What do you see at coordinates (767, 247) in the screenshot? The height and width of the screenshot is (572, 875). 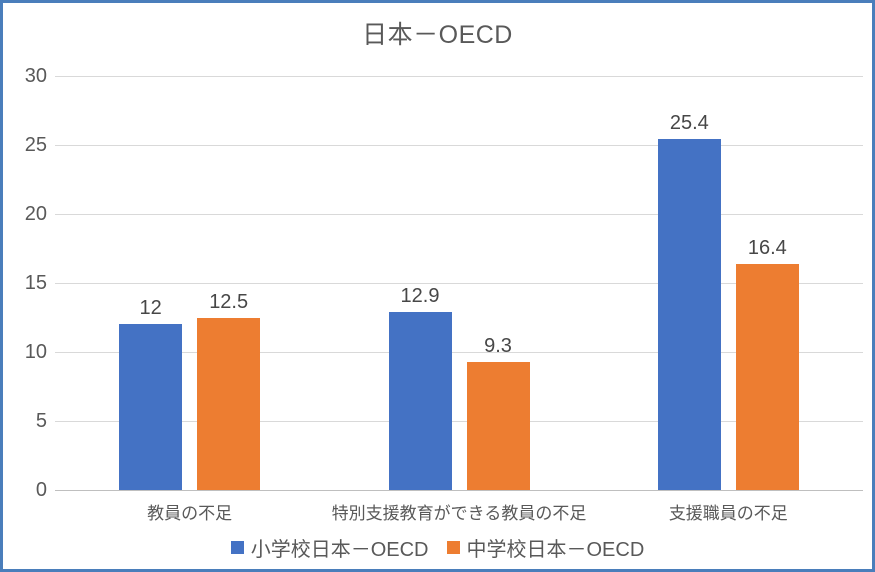 I see `bar-value-label: 16.4` at bounding box center [767, 247].